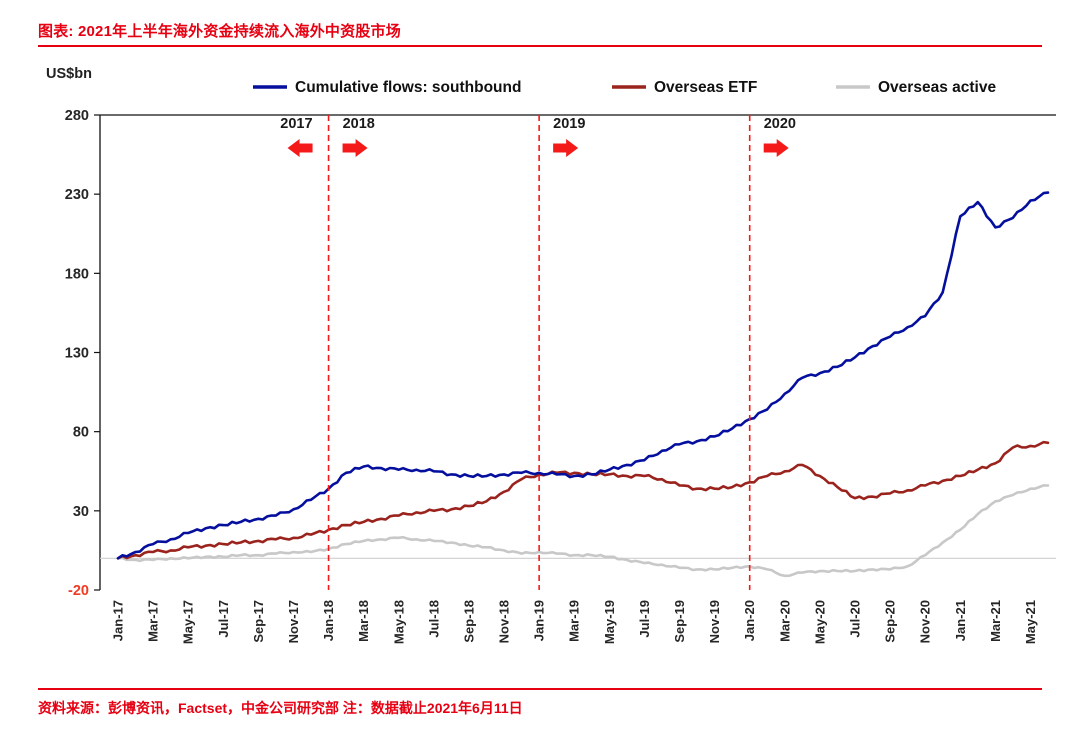  I want to click on x-tick-label: Sep-20, so click(890, 621).